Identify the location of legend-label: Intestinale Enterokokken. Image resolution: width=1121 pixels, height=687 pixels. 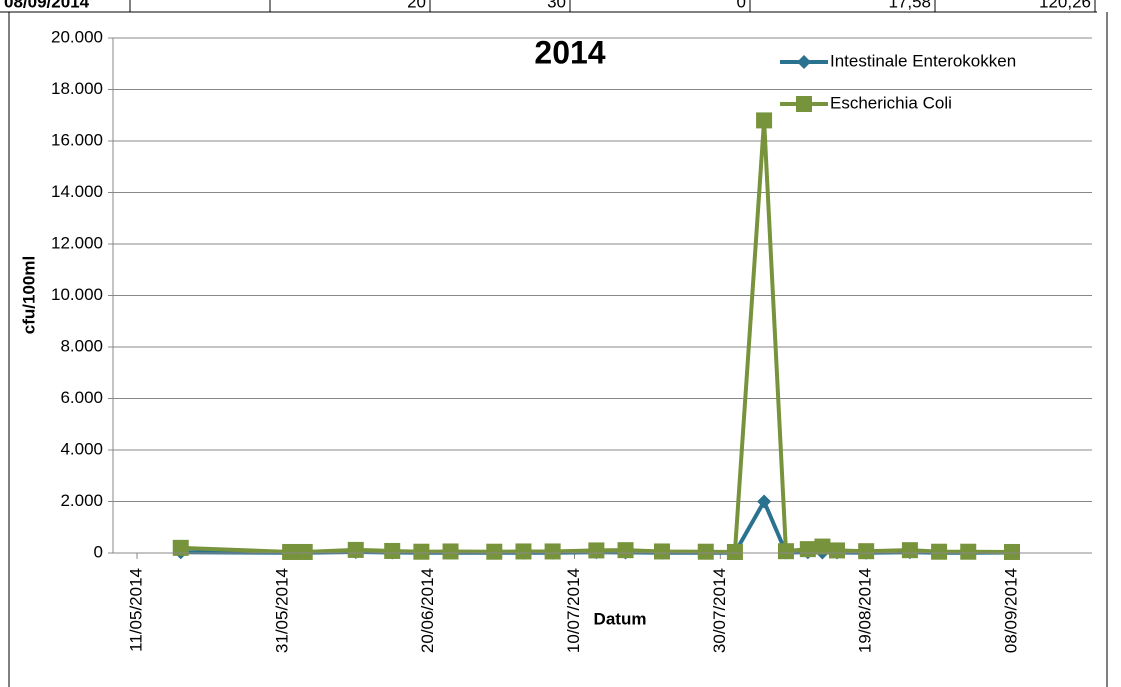
(923, 60).